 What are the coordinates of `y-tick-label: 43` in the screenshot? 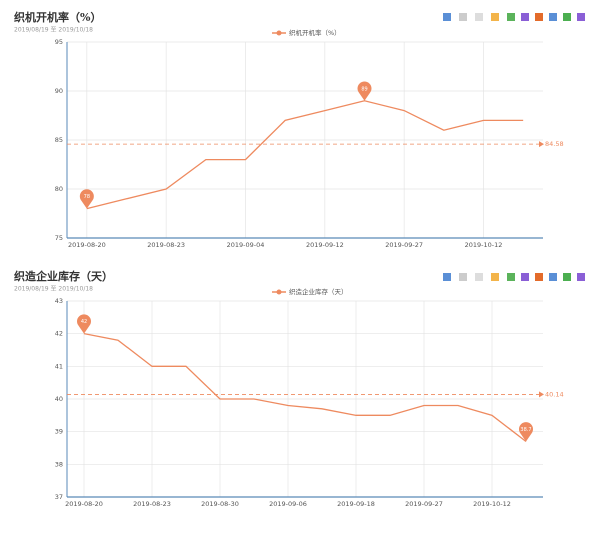 It's located at (59, 301).